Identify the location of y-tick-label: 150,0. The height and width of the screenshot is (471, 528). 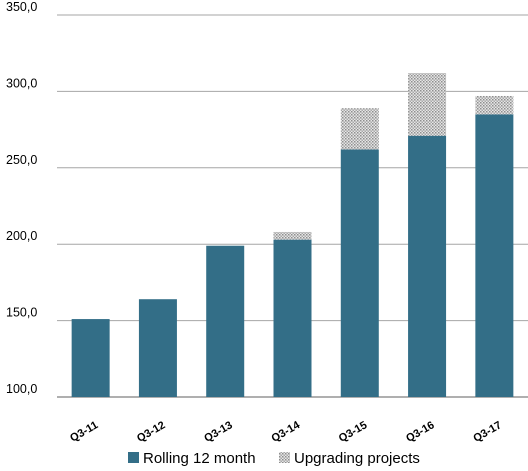
(21, 313).